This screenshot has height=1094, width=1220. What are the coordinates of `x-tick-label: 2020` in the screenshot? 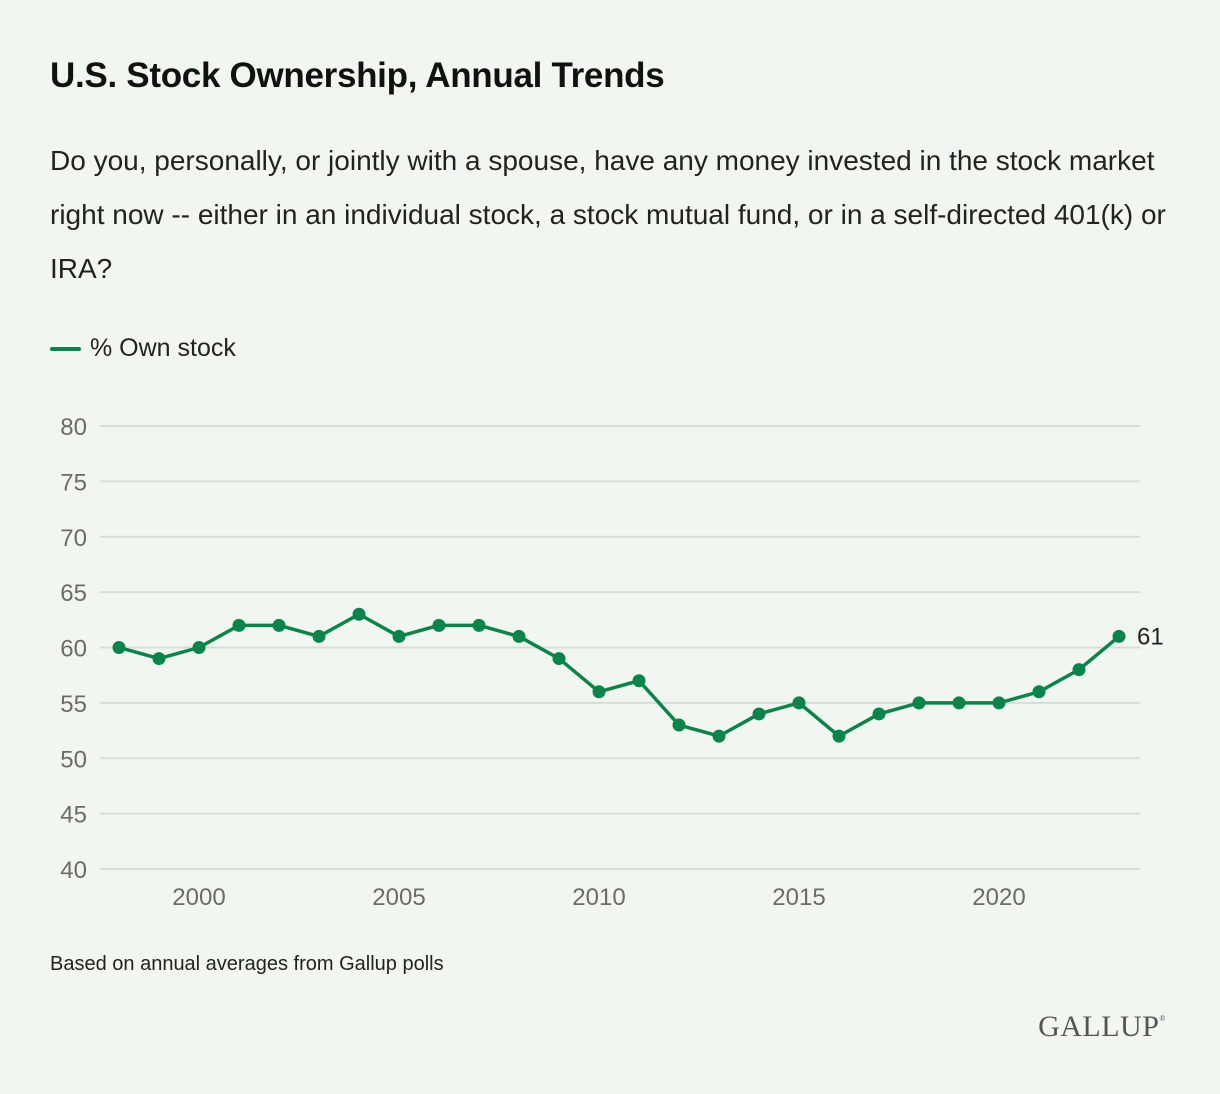 It's located at (998, 897).